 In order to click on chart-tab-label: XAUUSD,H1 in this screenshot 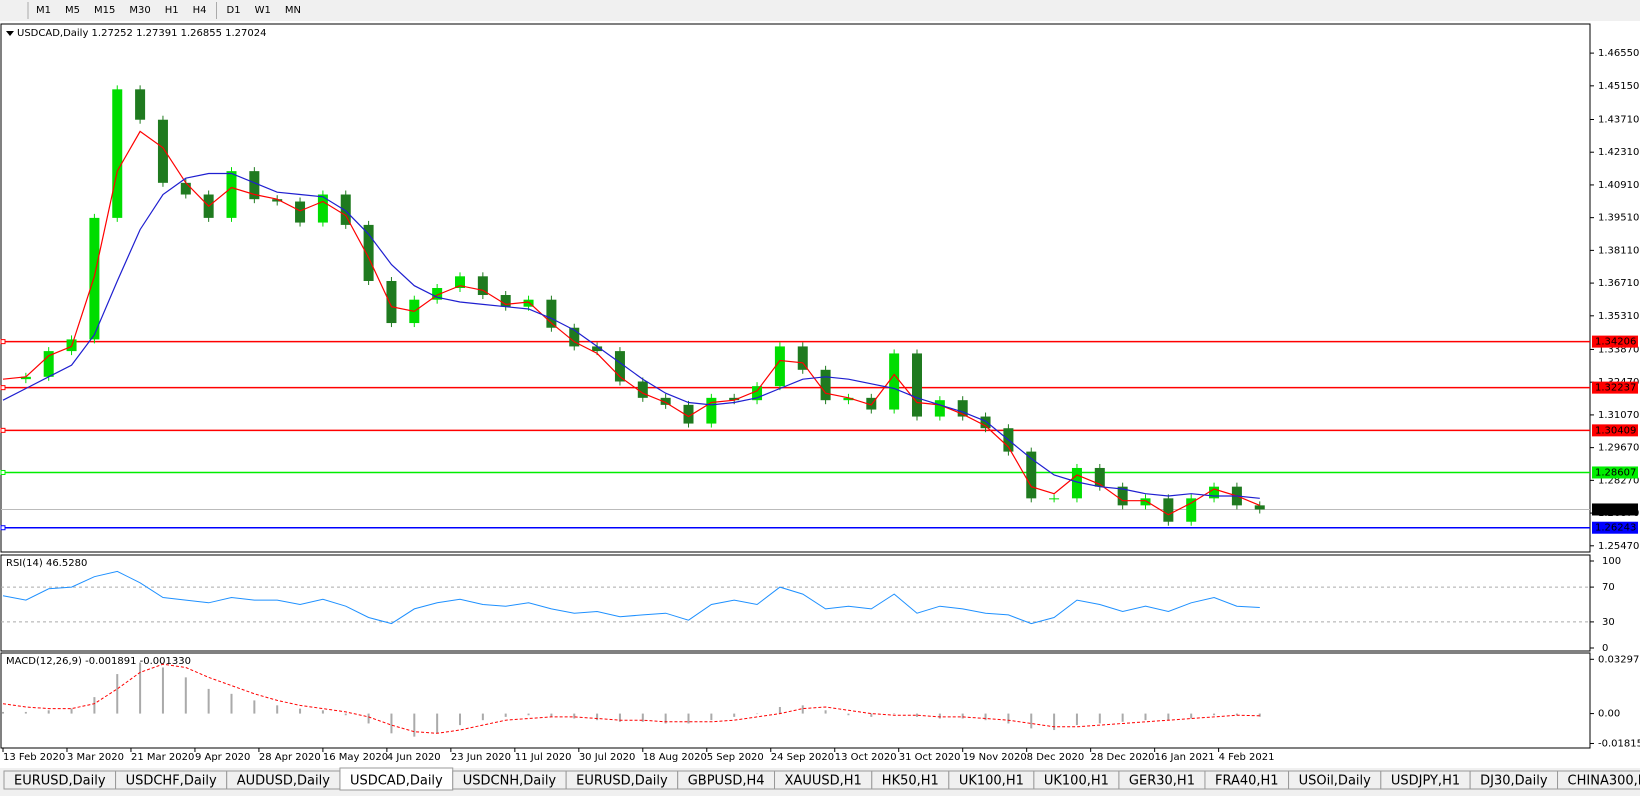, I will do `click(823, 781)`.